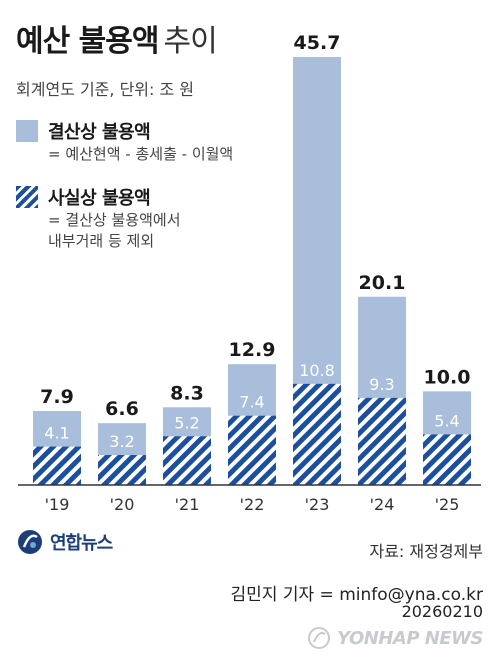 Image resolution: width=499 pixels, height=668 pixels. Describe the element at coordinates (410, 638) in the screenshot. I see `watermark-text: YONHAP NEWS` at that location.